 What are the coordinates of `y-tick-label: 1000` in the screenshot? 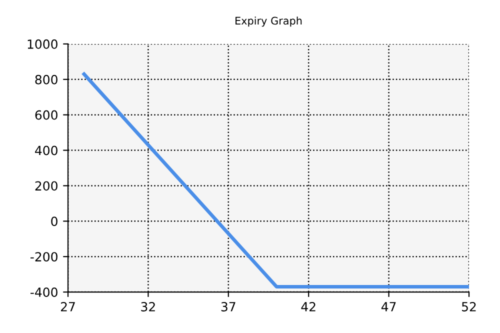 It's located at (43, 44).